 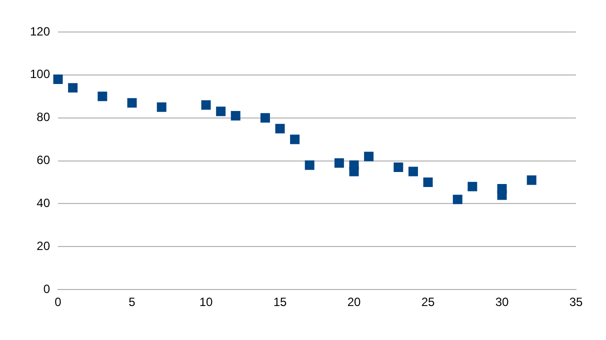 I want to click on x-tick-label: 20, so click(x=354, y=302).